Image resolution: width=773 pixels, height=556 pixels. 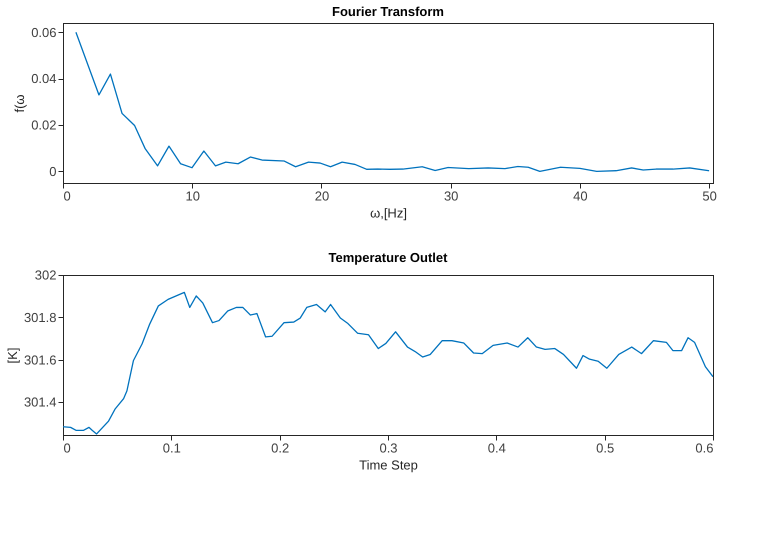 What do you see at coordinates (322, 196) in the screenshot?
I see `x-tick-label: 20` at bounding box center [322, 196].